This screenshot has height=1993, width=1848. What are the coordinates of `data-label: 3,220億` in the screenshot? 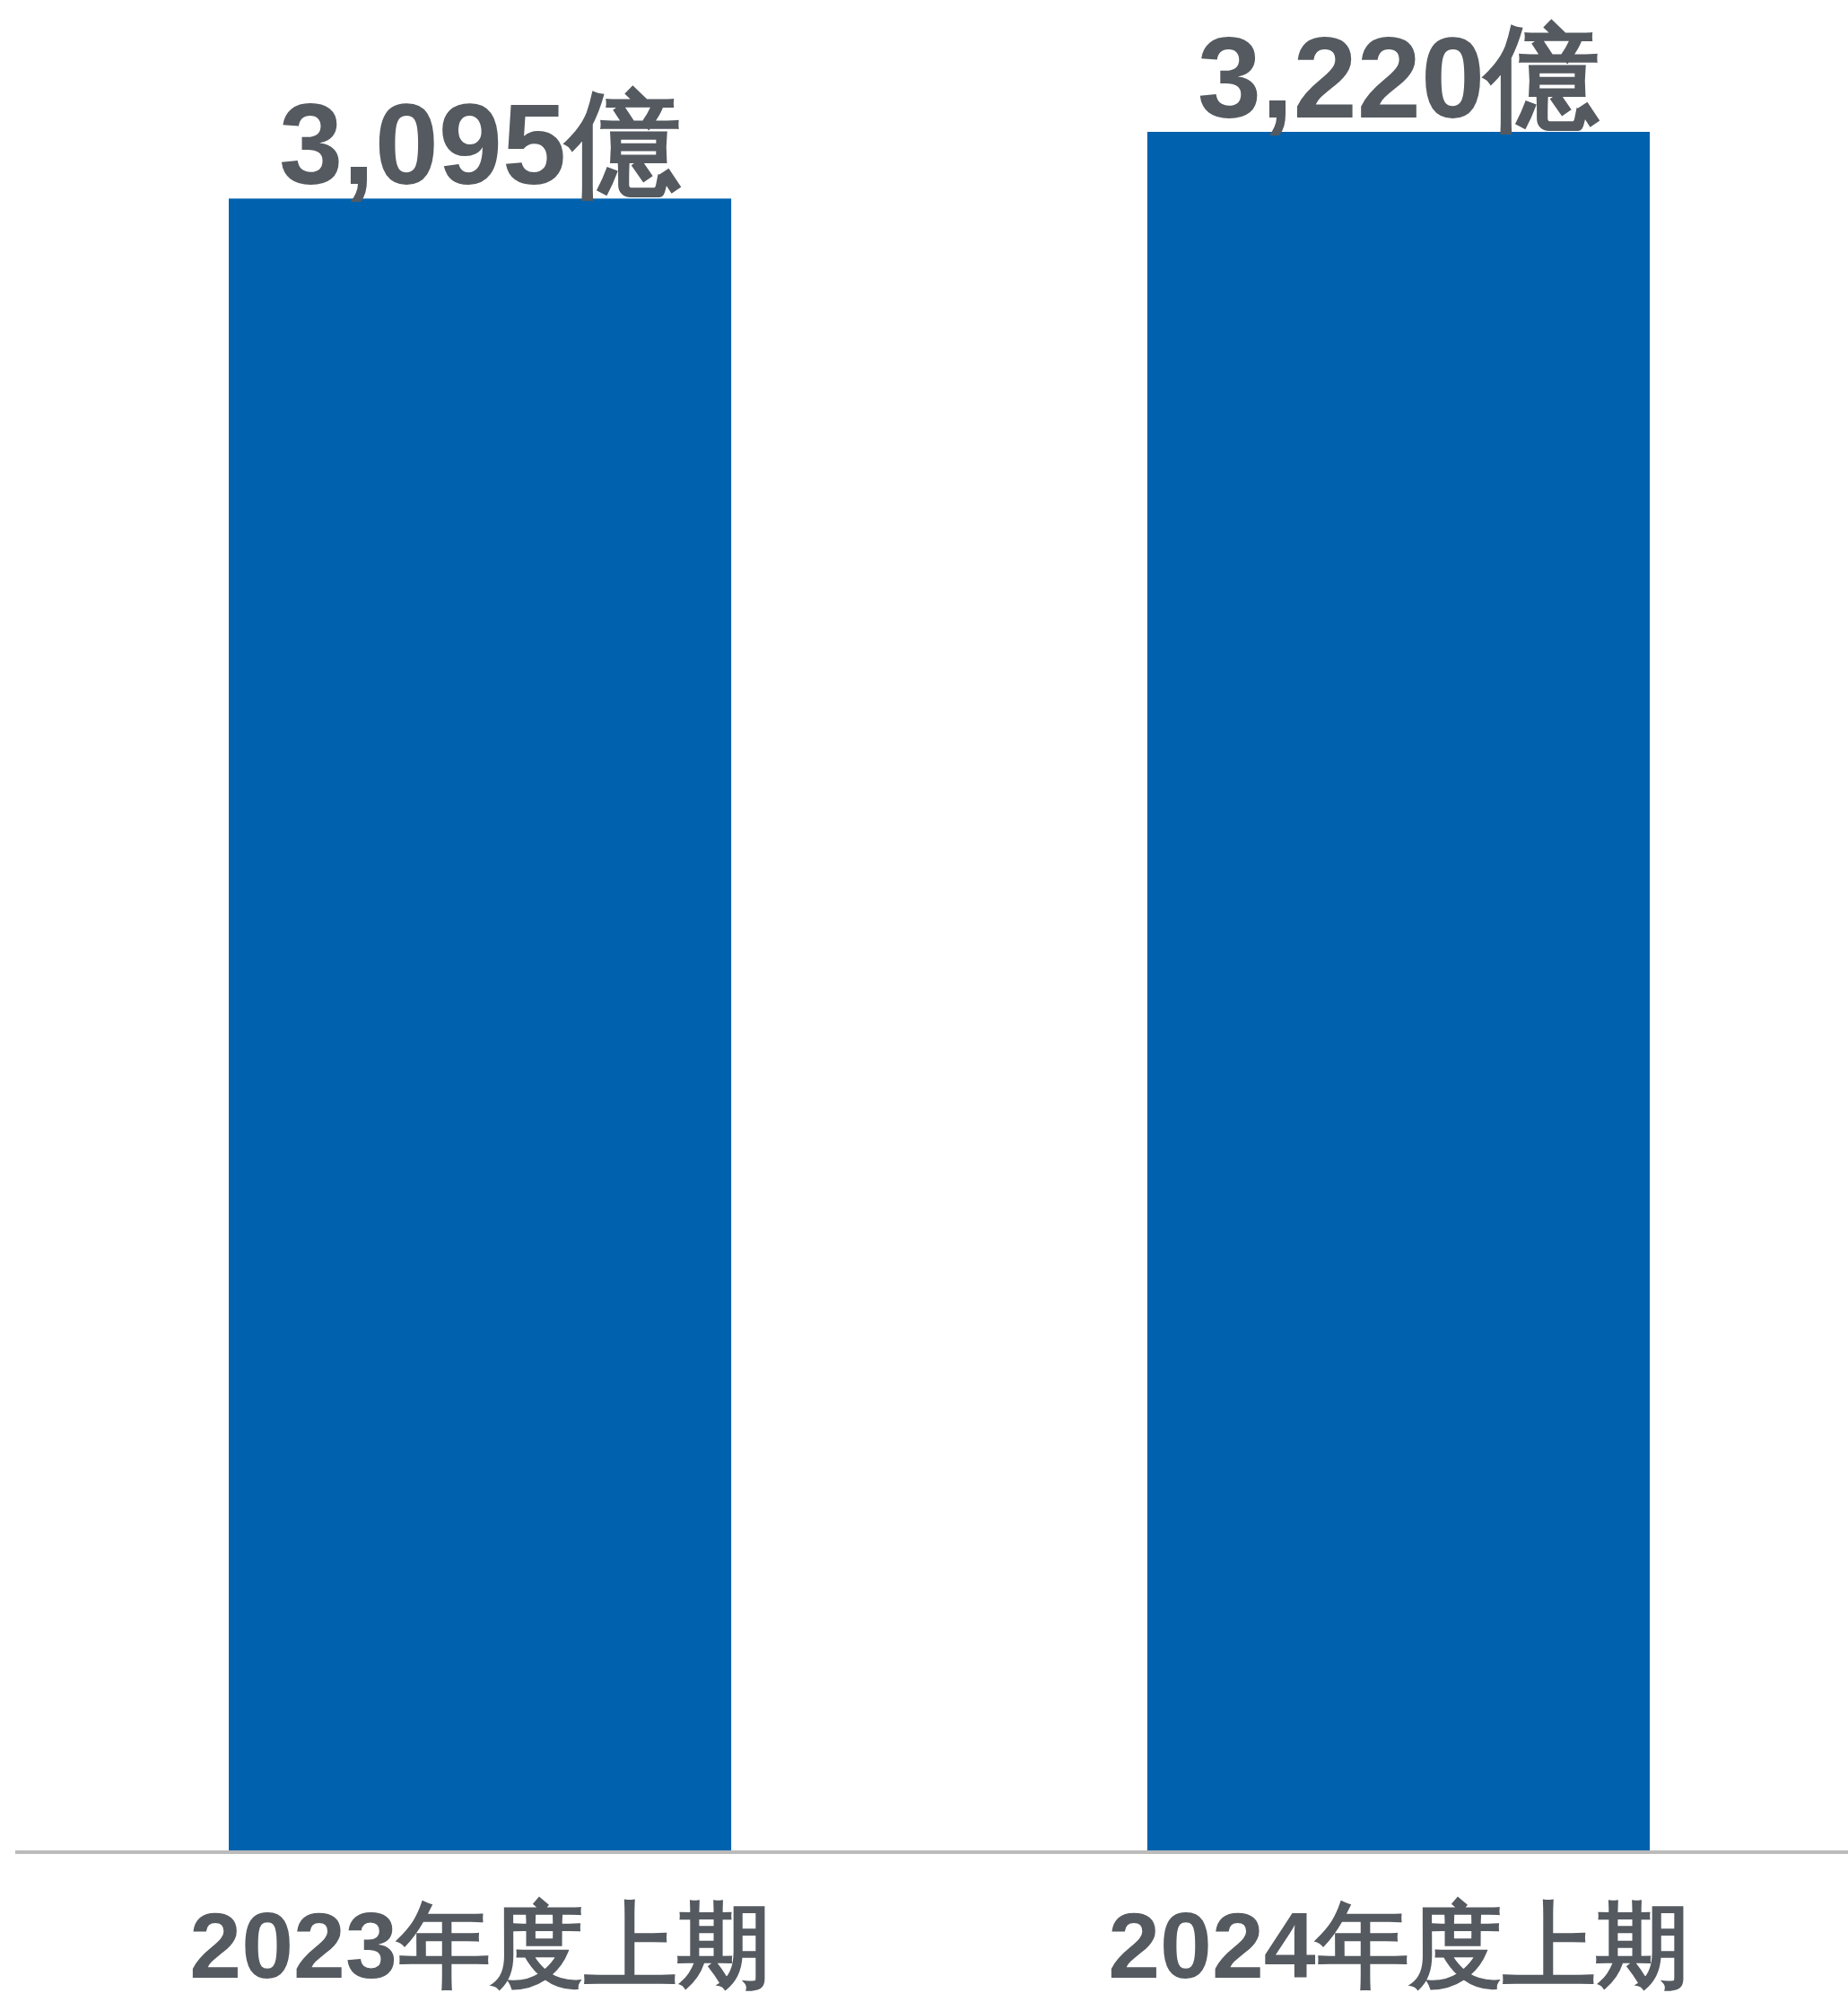 It's located at (1399, 77).